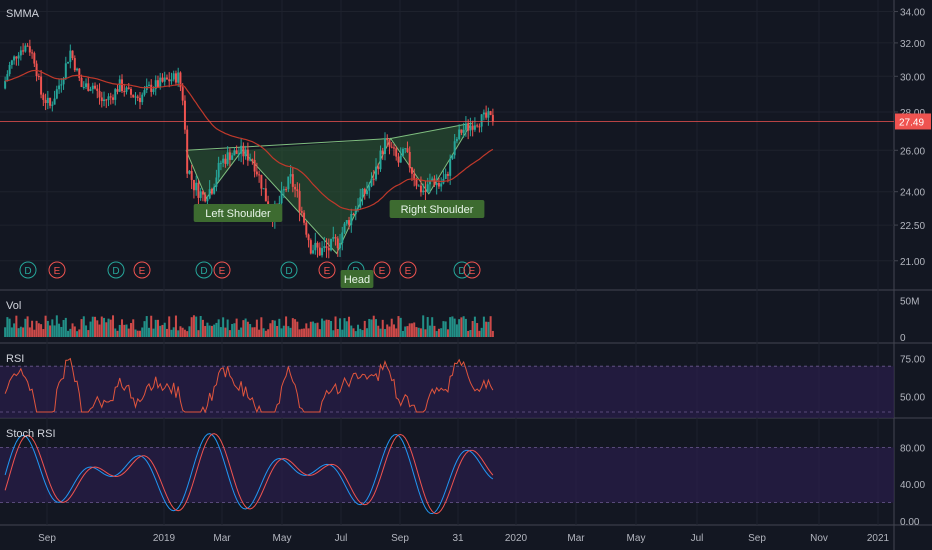 Image resolution: width=932 pixels, height=550 pixels. Describe the element at coordinates (447, 392) in the screenshot. I see `rsi-band` at that location.